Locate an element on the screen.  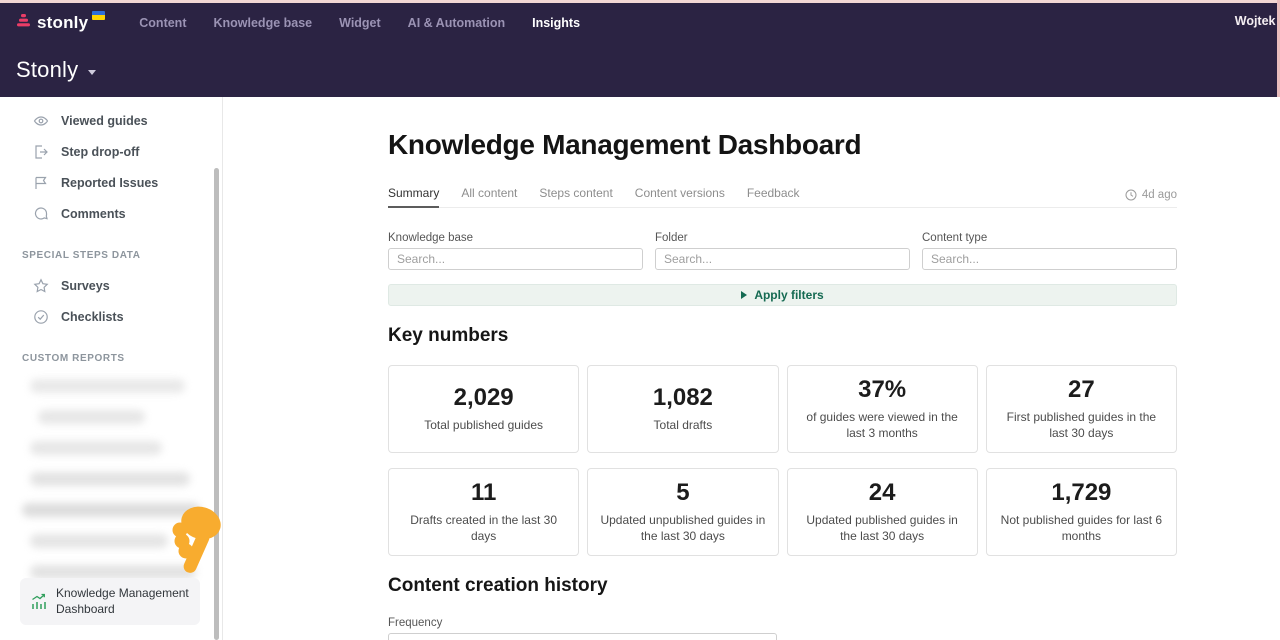
sidebar-item-label: Surveys is located at coordinates (85, 285).